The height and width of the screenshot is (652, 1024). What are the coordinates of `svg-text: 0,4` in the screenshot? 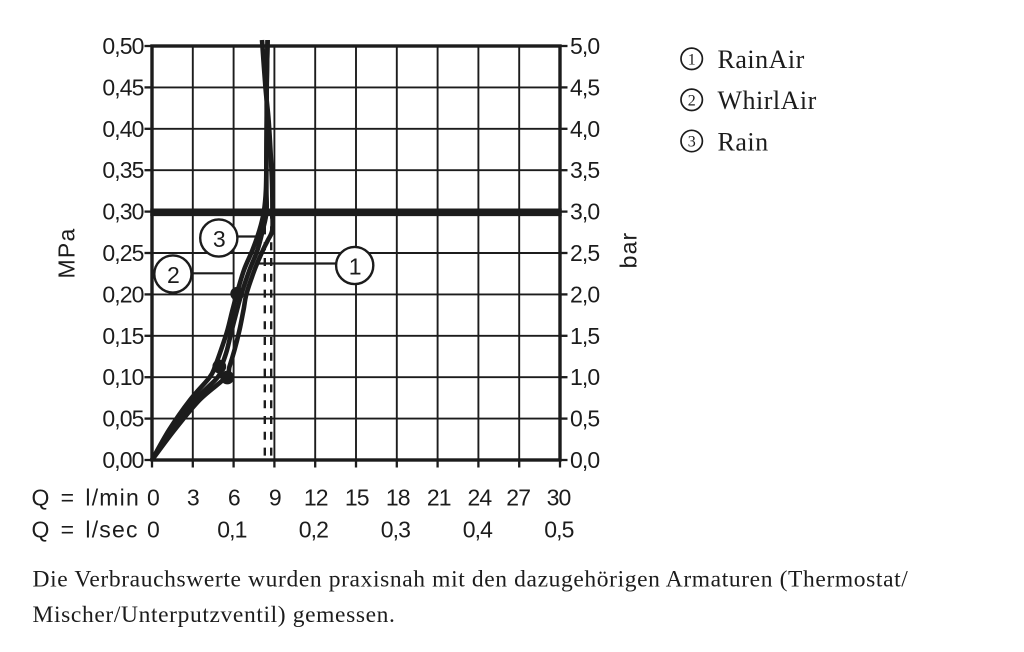 It's located at (478, 530).